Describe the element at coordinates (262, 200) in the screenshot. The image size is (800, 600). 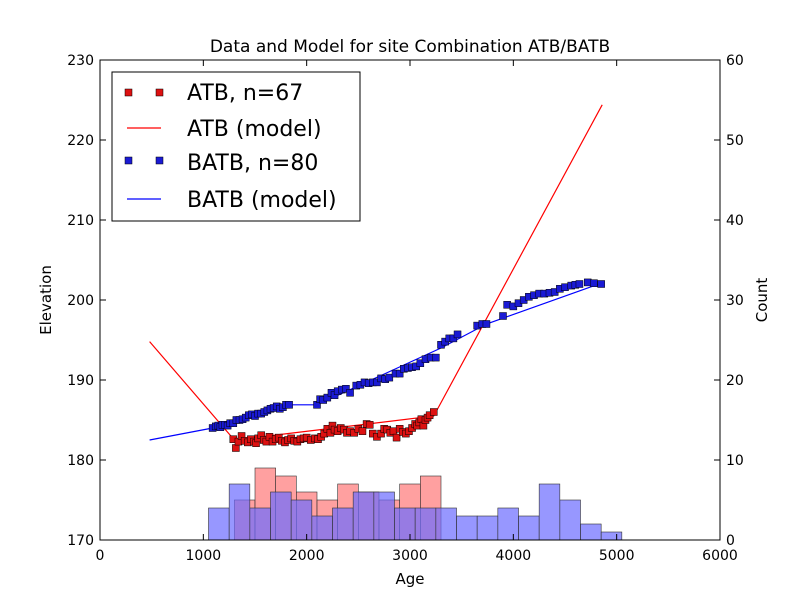
I see `legend-label-batb-model: BATB (model)` at that location.